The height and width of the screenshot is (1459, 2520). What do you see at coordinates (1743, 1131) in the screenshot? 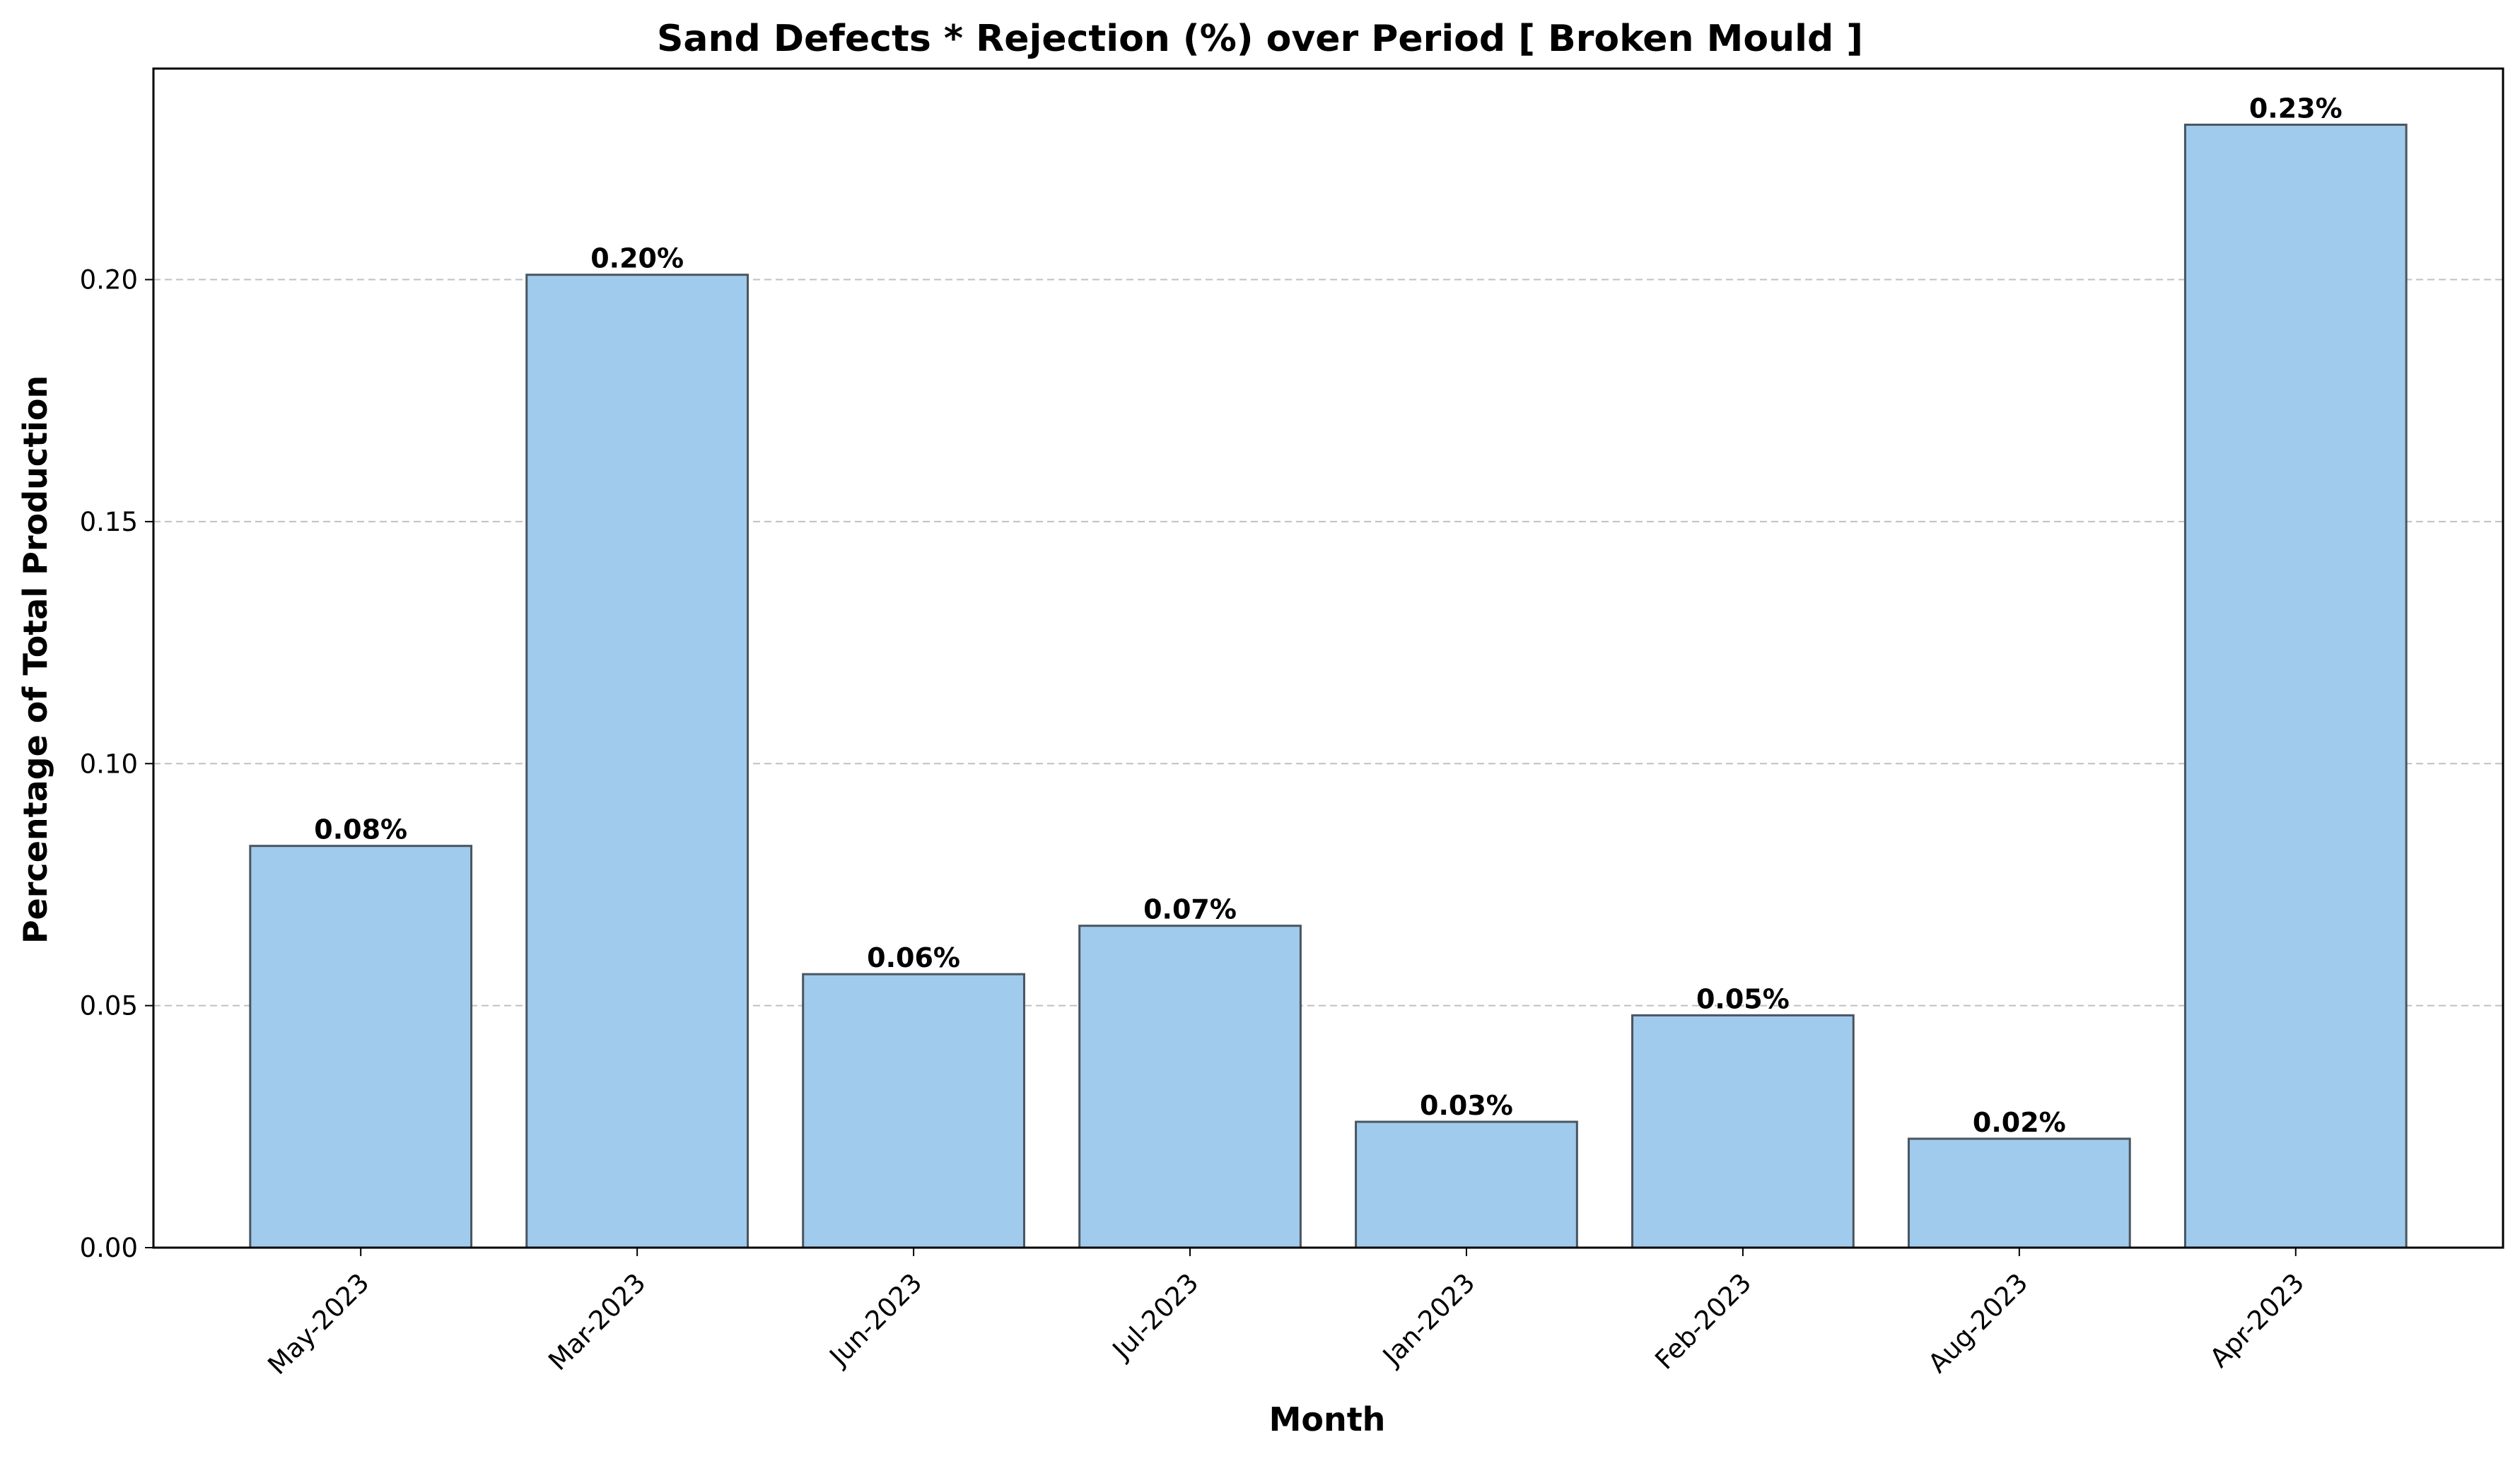
I see `bar-feb-2023` at bounding box center [1743, 1131].